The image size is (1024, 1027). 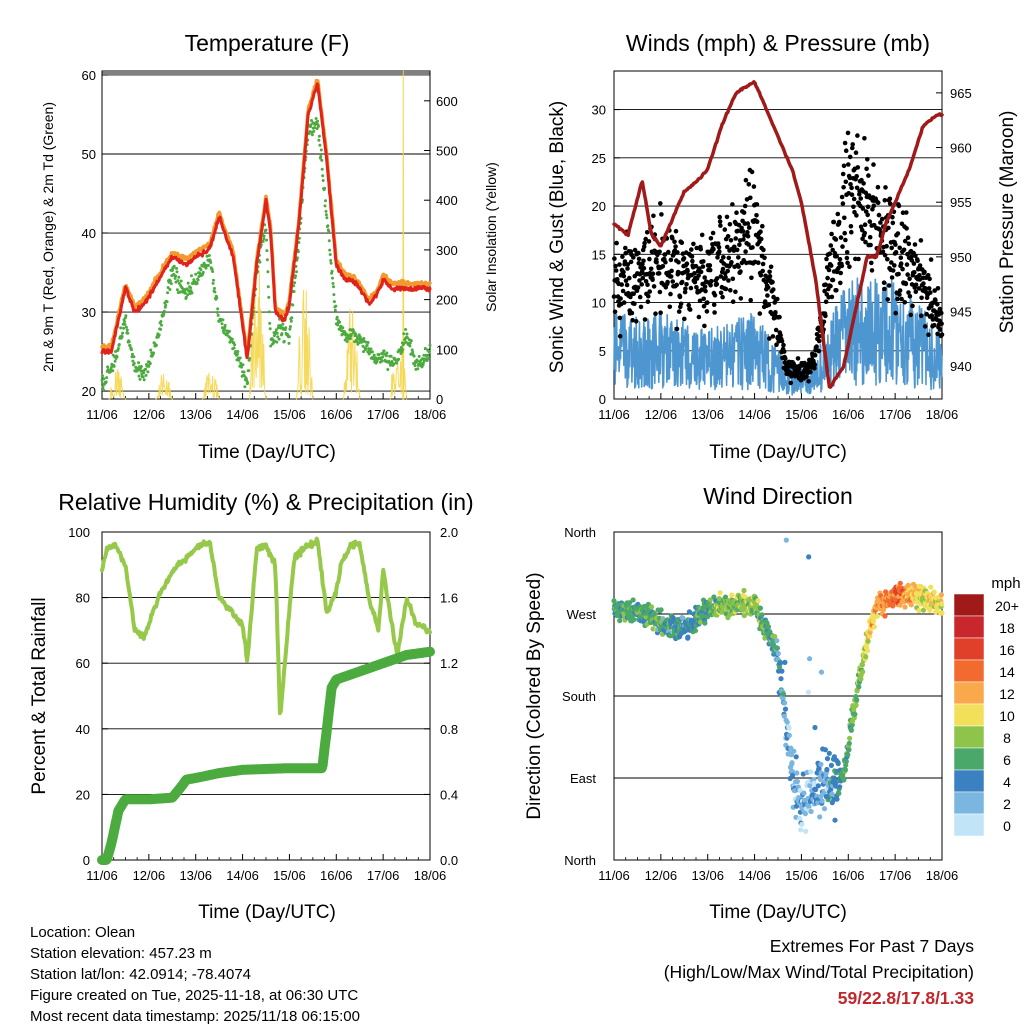 I want to click on temperature-y2label: Solar Insolation (Yellow), so click(x=491, y=237).